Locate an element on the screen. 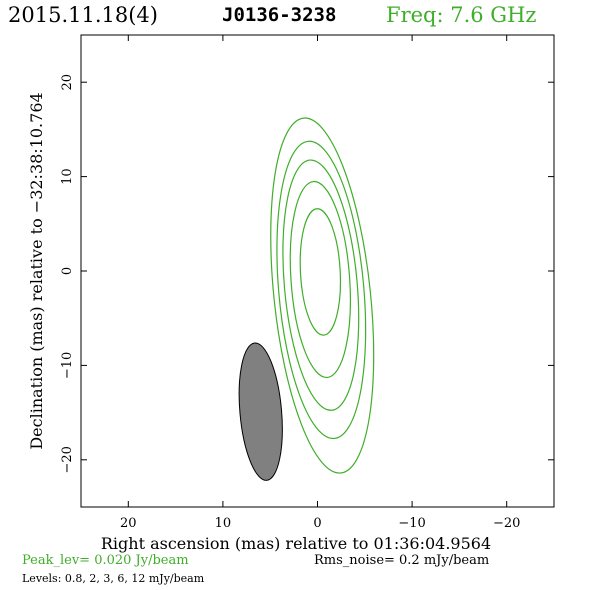  contour-group is located at coordinates (322, 295).